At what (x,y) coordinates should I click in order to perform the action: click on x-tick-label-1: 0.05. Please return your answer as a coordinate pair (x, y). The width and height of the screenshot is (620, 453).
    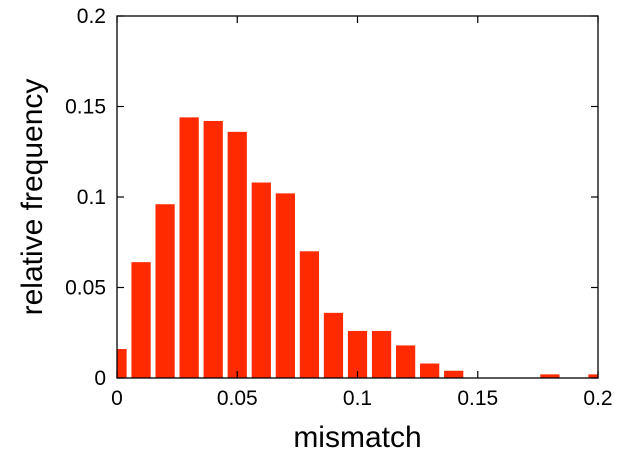
    Looking at the image, I should click on (237, 398).